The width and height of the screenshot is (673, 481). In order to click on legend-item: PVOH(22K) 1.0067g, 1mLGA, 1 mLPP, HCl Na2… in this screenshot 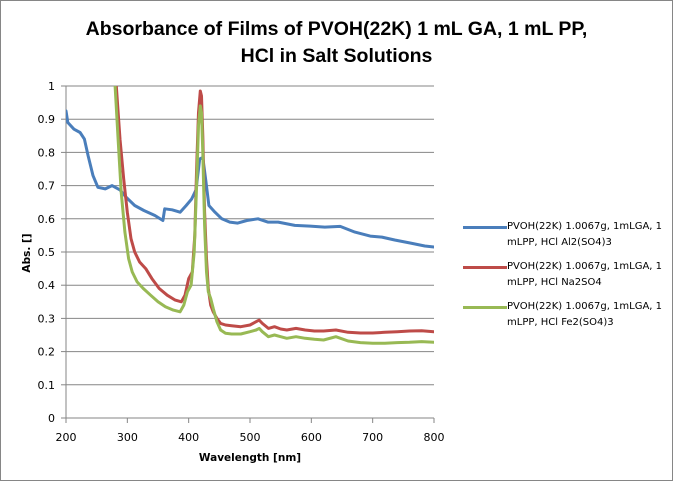, I will do `click(565, 275)`.